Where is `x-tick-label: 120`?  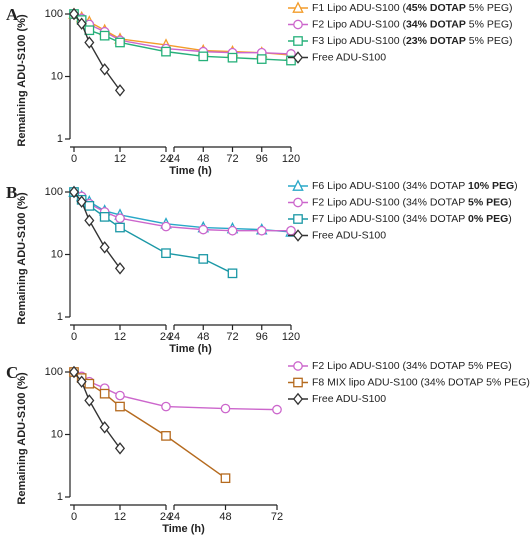 x-tick-label: 120 is located at coordinates (291, 159).